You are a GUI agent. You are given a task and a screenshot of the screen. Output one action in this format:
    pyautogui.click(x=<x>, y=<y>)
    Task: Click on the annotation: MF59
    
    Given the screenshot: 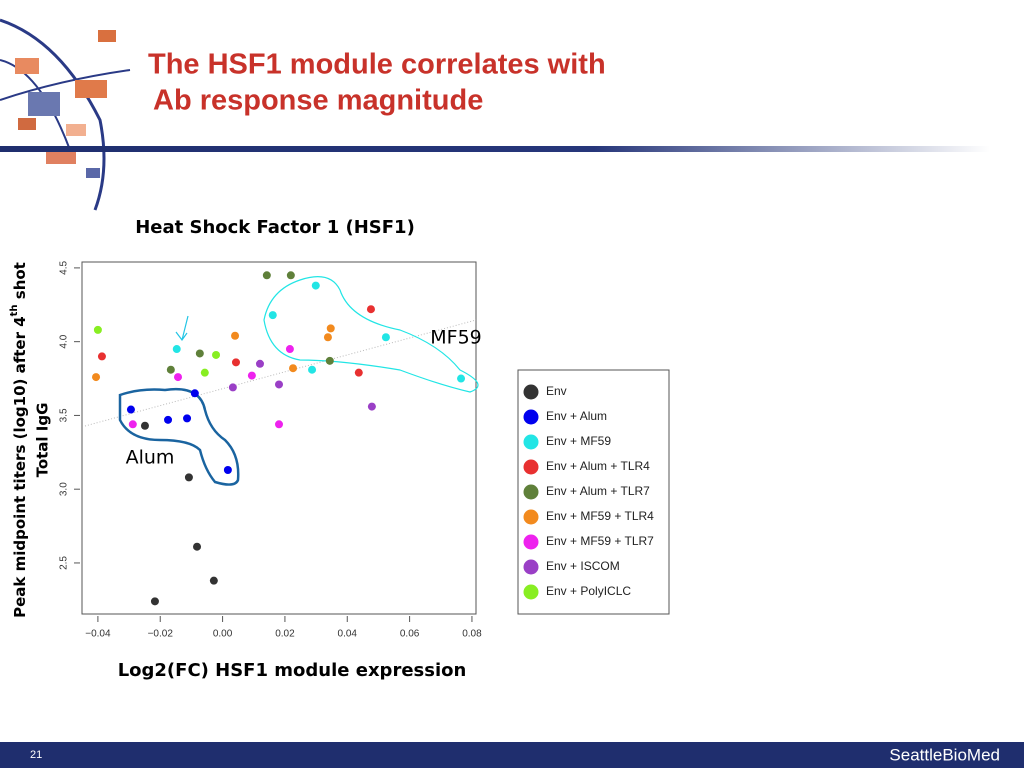 What is the action you would take?
    pyautogui.click(x=456, y=338)
    